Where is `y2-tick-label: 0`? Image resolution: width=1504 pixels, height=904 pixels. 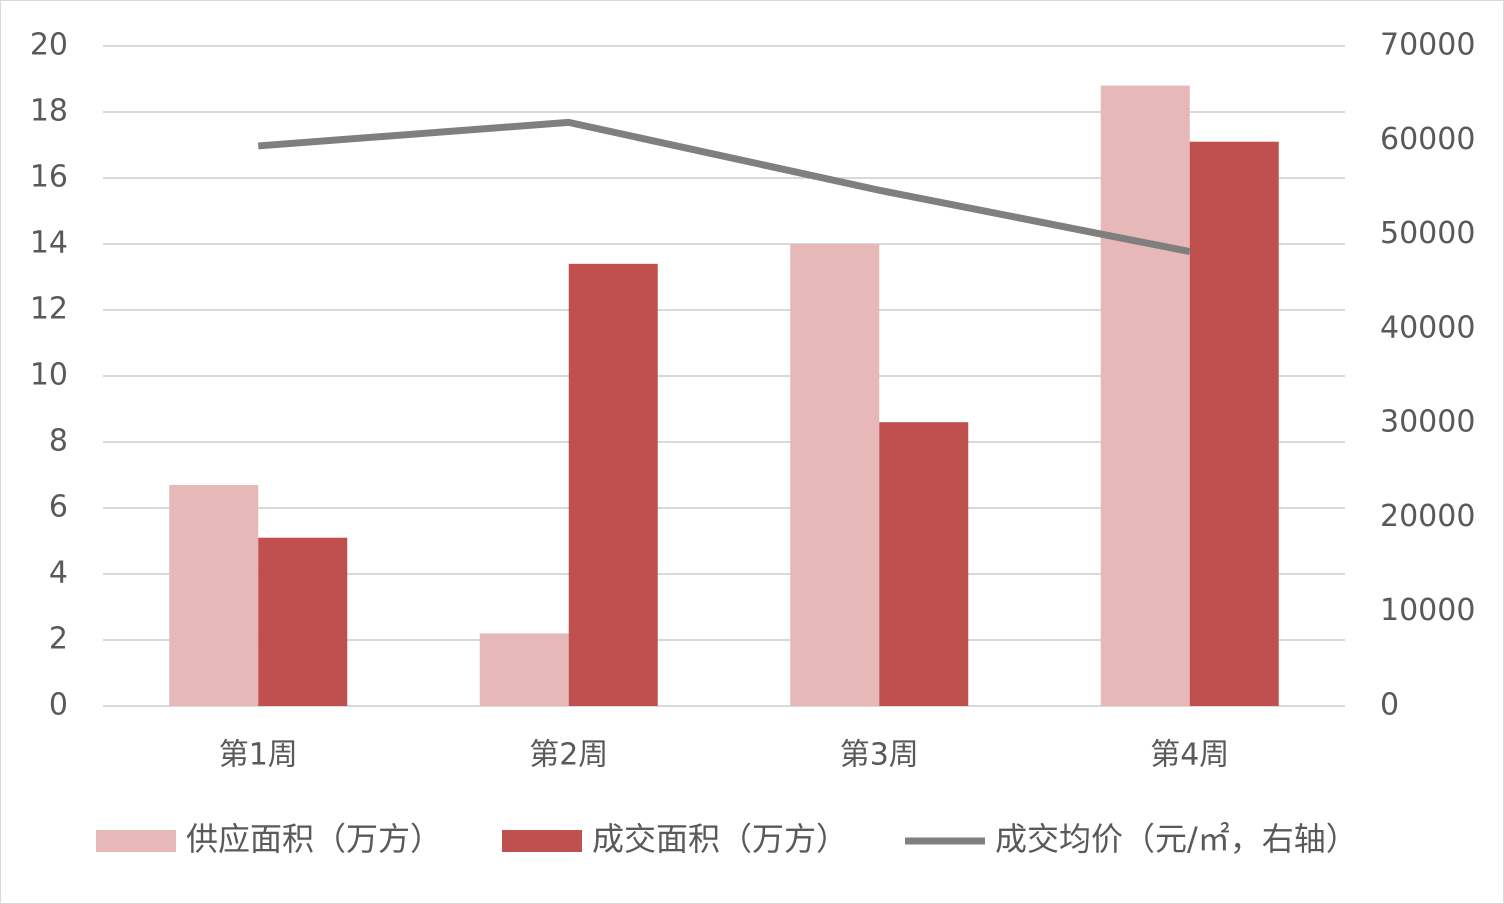 y2-tick-label: 0 is located at coordinates (1389, 705).